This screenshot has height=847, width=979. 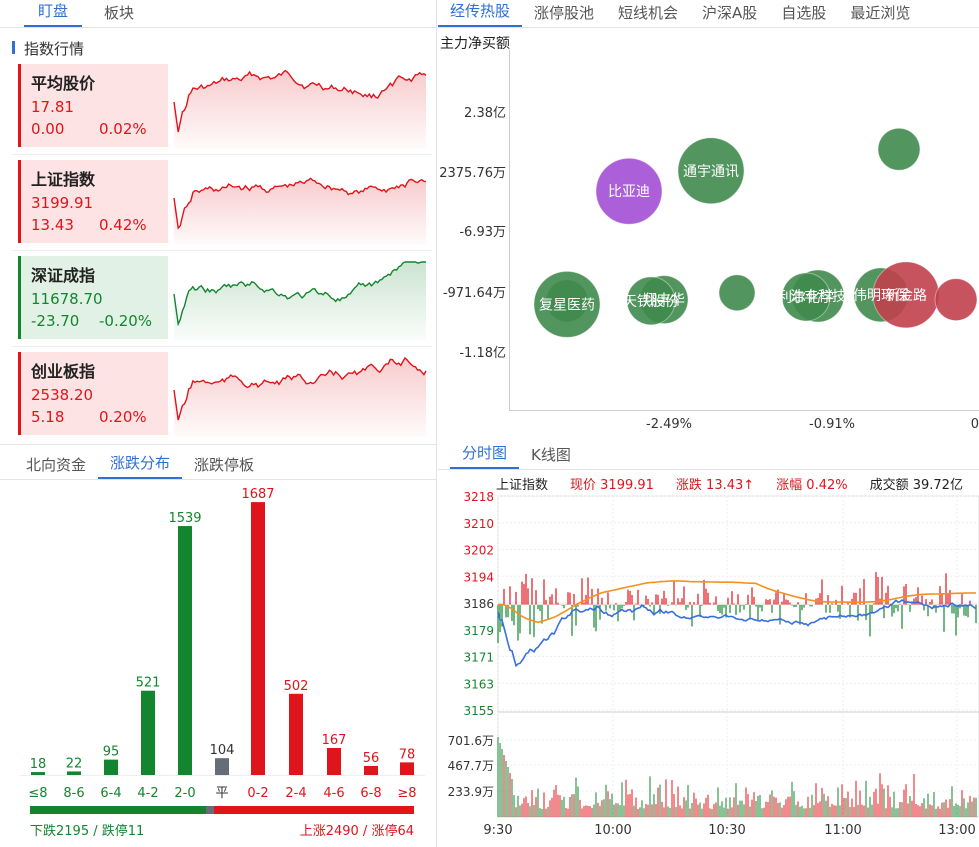 What do you see at coordinates (832, 424) in the screenshot?
I see `bubble-x-tick: -0.91%` at bounding box center [832, 424].